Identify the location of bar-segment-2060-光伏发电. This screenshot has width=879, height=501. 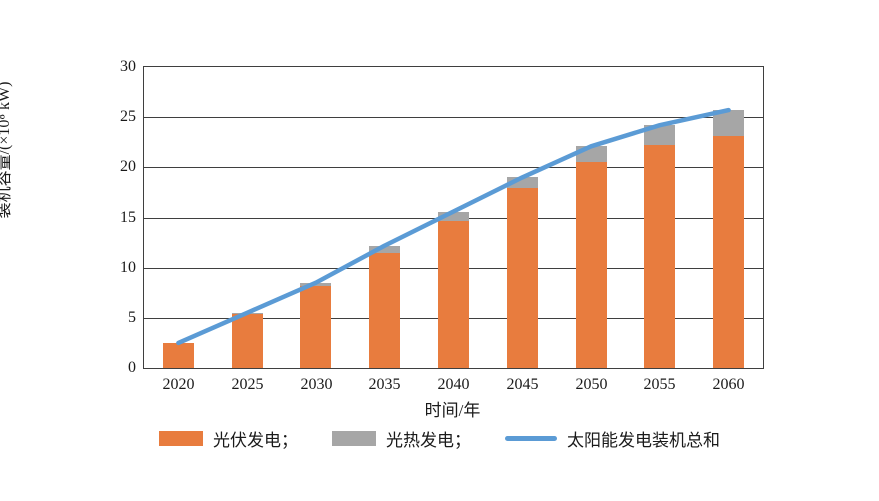
(728, 252).